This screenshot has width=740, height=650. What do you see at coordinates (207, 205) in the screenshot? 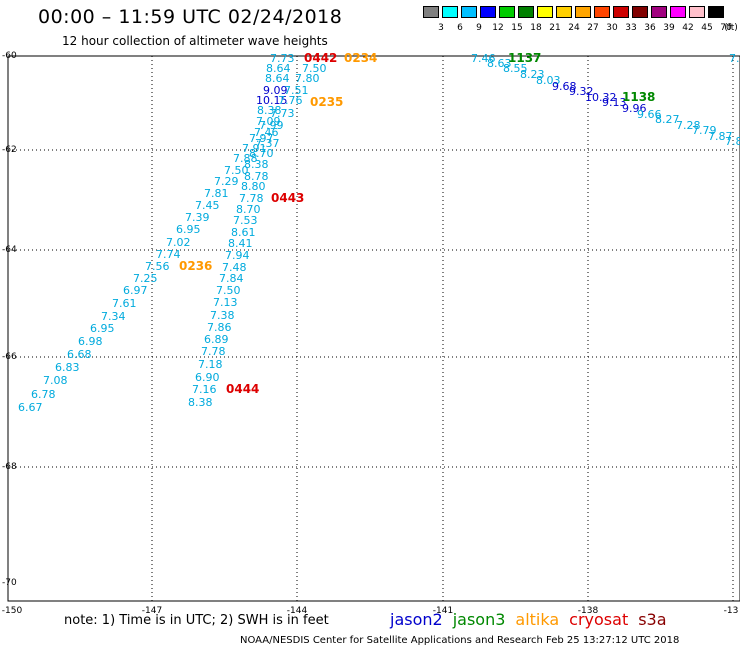
I see `wave-height-value: 7.45` at bounding box center [207, 205].